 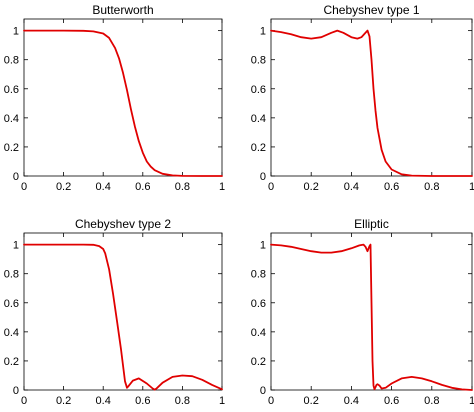 What do you see at coordinates (122, 10) in the screenshot?
I see `chart-title: Butterworth` at bounding box center [122, 10].